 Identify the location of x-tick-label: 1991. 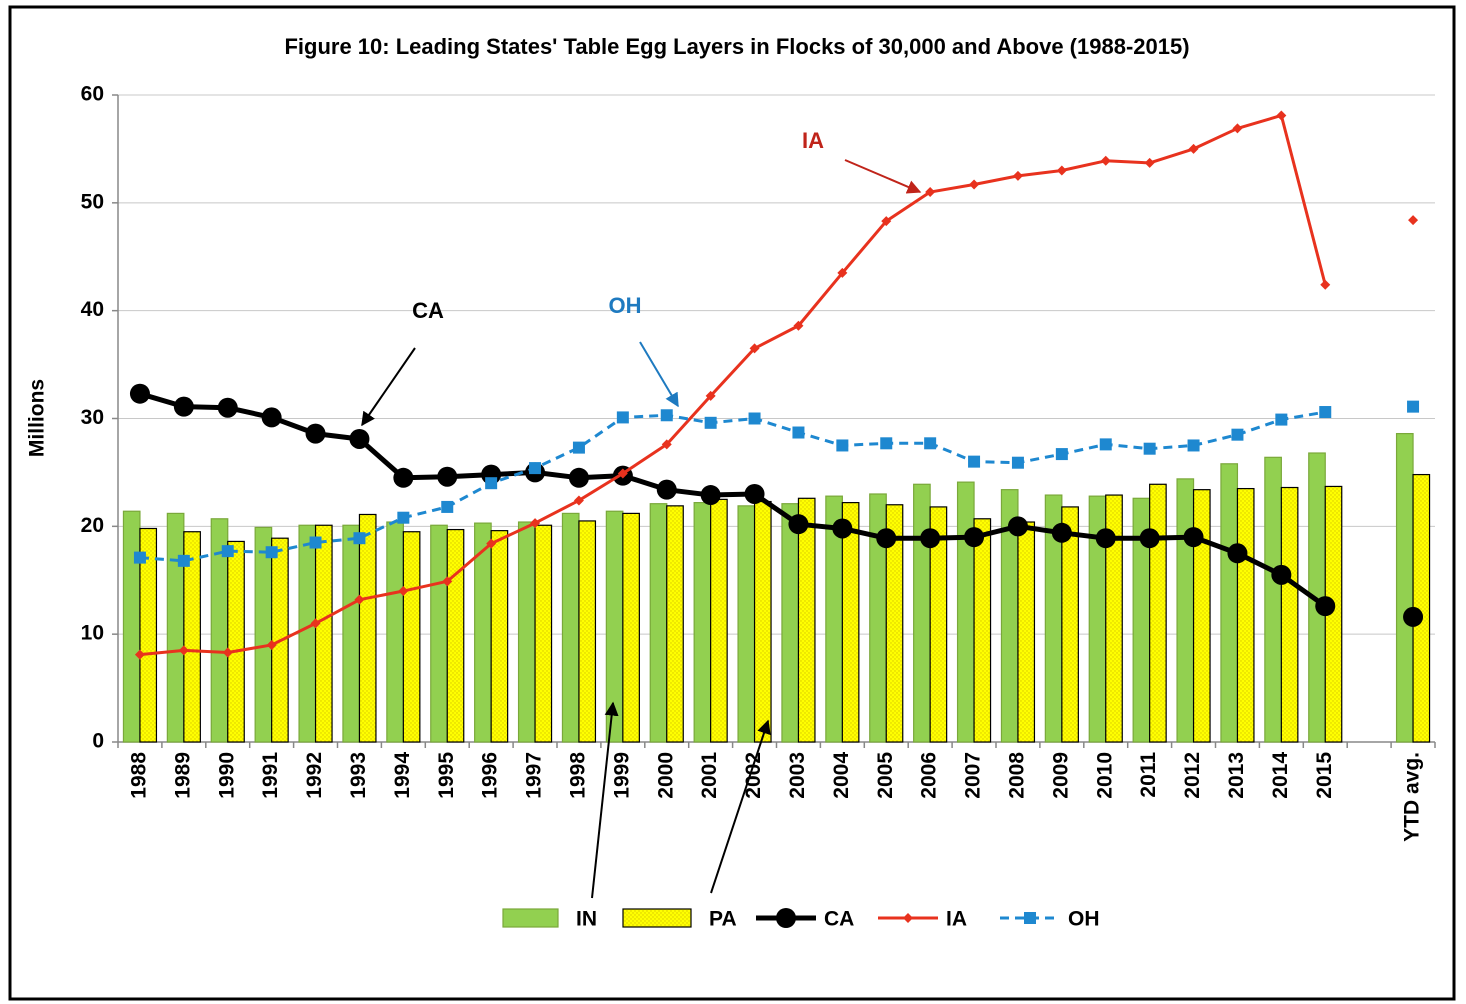
(270, 775).